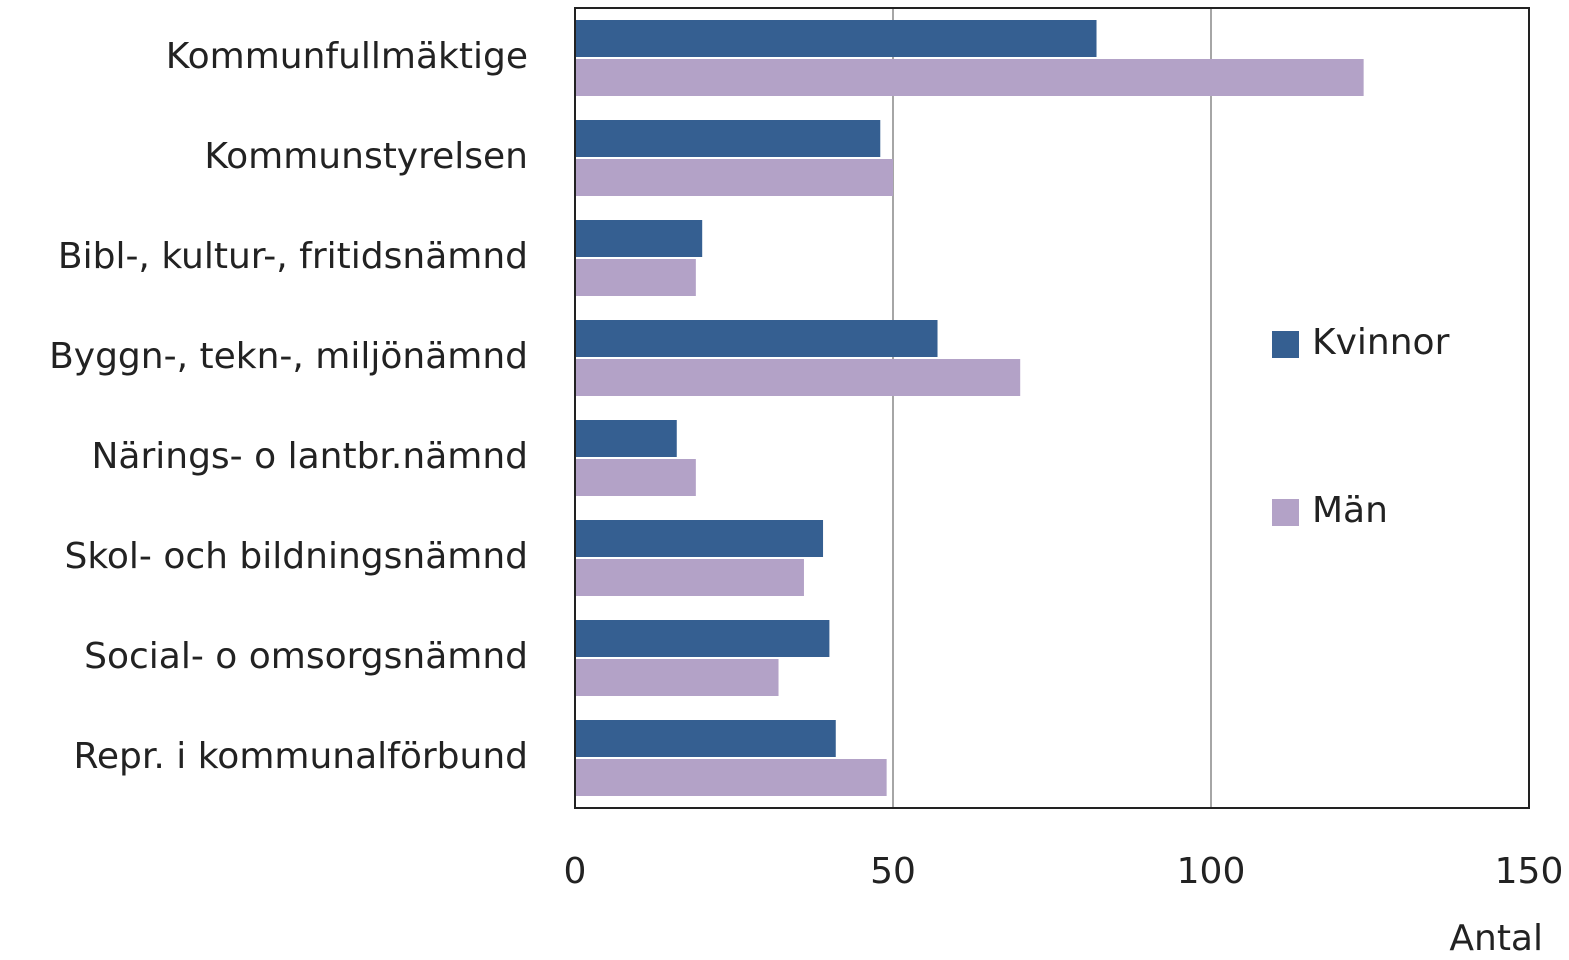 The height and width of the screenshot is (960, 1569). What do you see at coordinates (1381, 342) in the screenshot?
I see `legend-label: Kvinnor` at bounding box center [1381, 342].